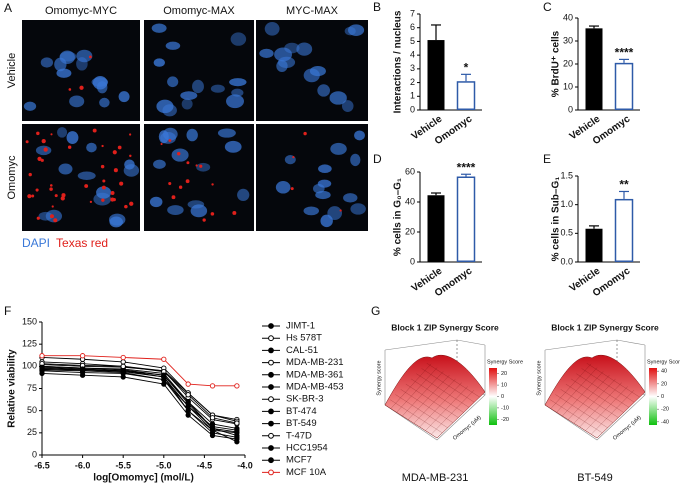 This screenshot has height=491, width=680. What do you see at coordinates (307, 448) in the screenshot?
I see `legend-label: HCC1954` at bounding box center [307, 448].